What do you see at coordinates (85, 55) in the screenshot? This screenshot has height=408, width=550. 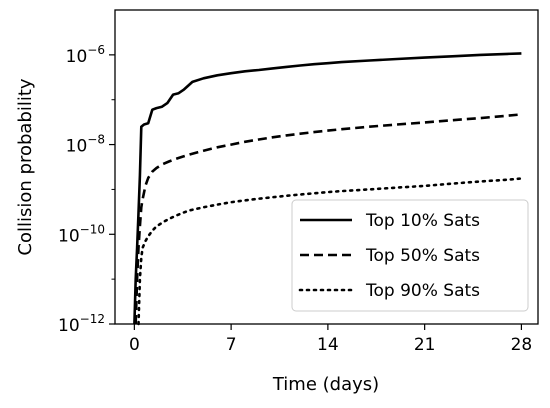 I see `y-tick-label: 10⁻⁶` at bounding box center [85, 55].